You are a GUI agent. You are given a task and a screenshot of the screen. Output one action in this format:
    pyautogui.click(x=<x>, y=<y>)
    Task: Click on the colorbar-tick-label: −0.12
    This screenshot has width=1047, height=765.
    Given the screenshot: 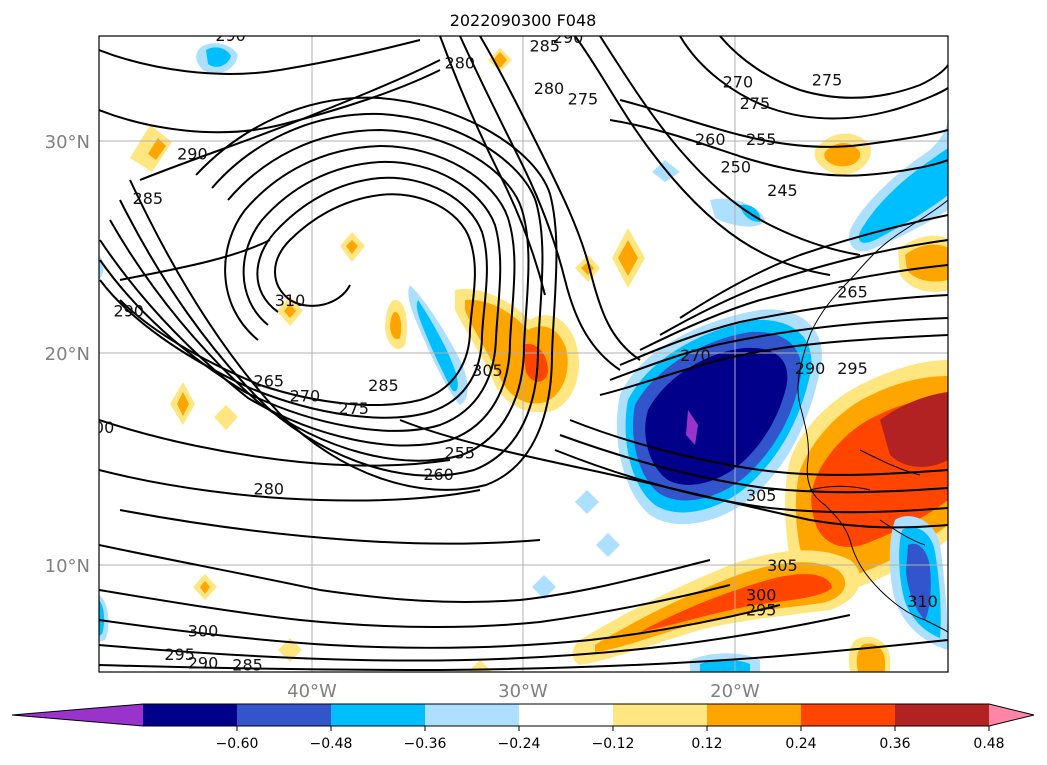 What is the action you would take?
    pyautogui.click(x=613, y=744)
    